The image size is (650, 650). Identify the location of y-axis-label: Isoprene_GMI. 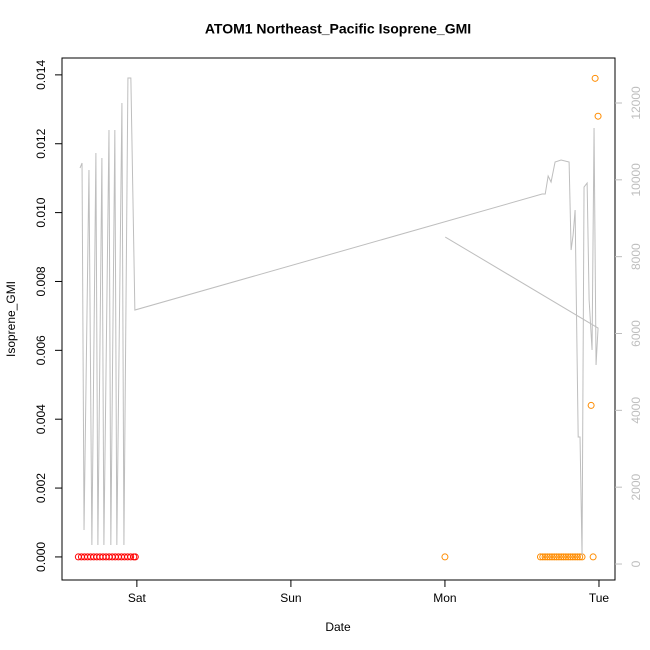
(11, 319).